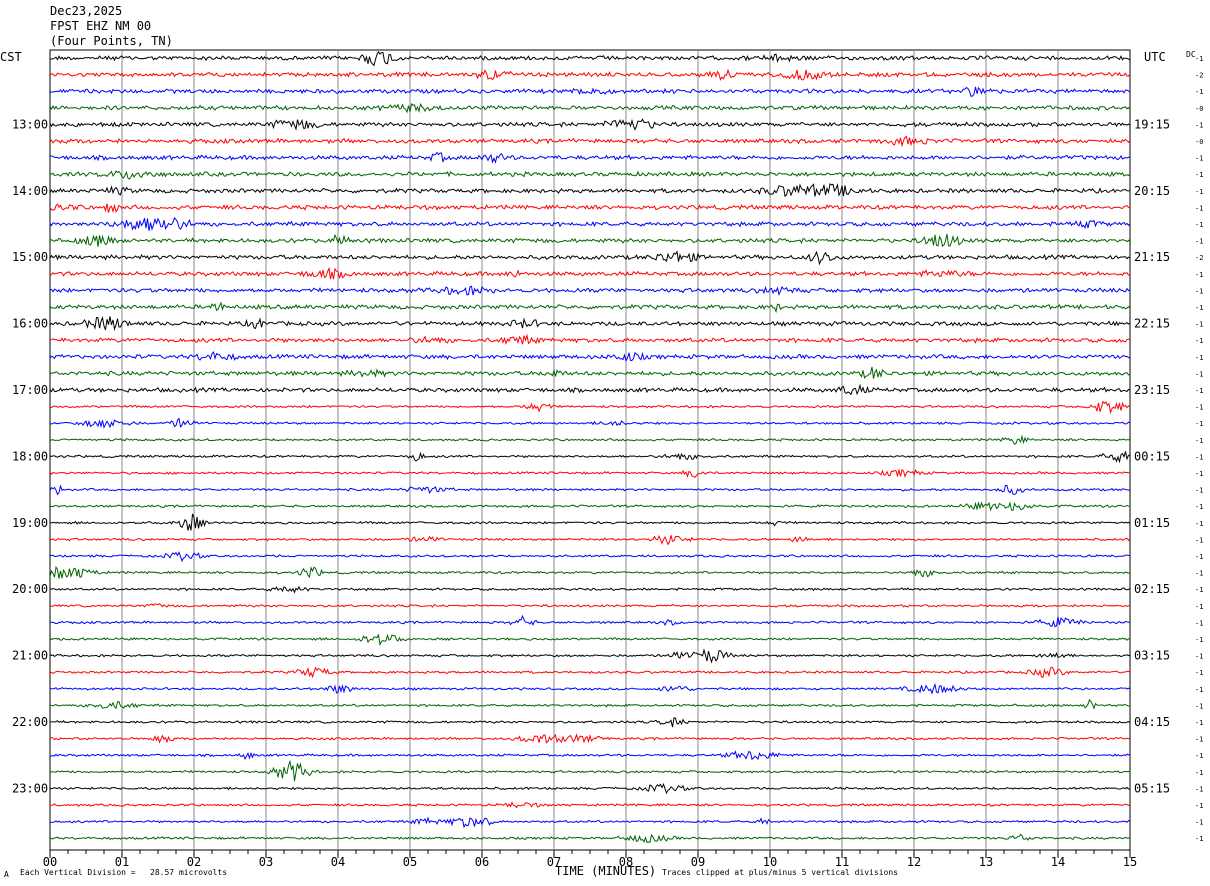 Image resolution: width=1210 pixels, height=886 pixels. Describe the element at coordinates (1155, 57) in the screenshot. I see `right-timezone: UTC` at that location.